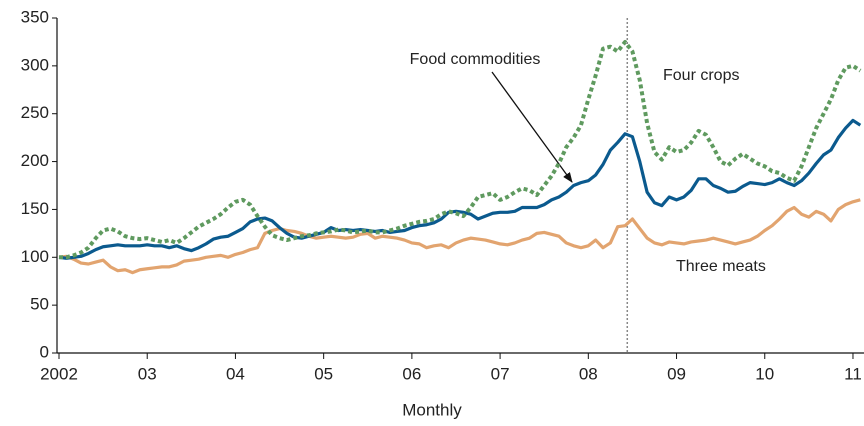  I want to click on x-tick-label: 03, so click(147, 373).